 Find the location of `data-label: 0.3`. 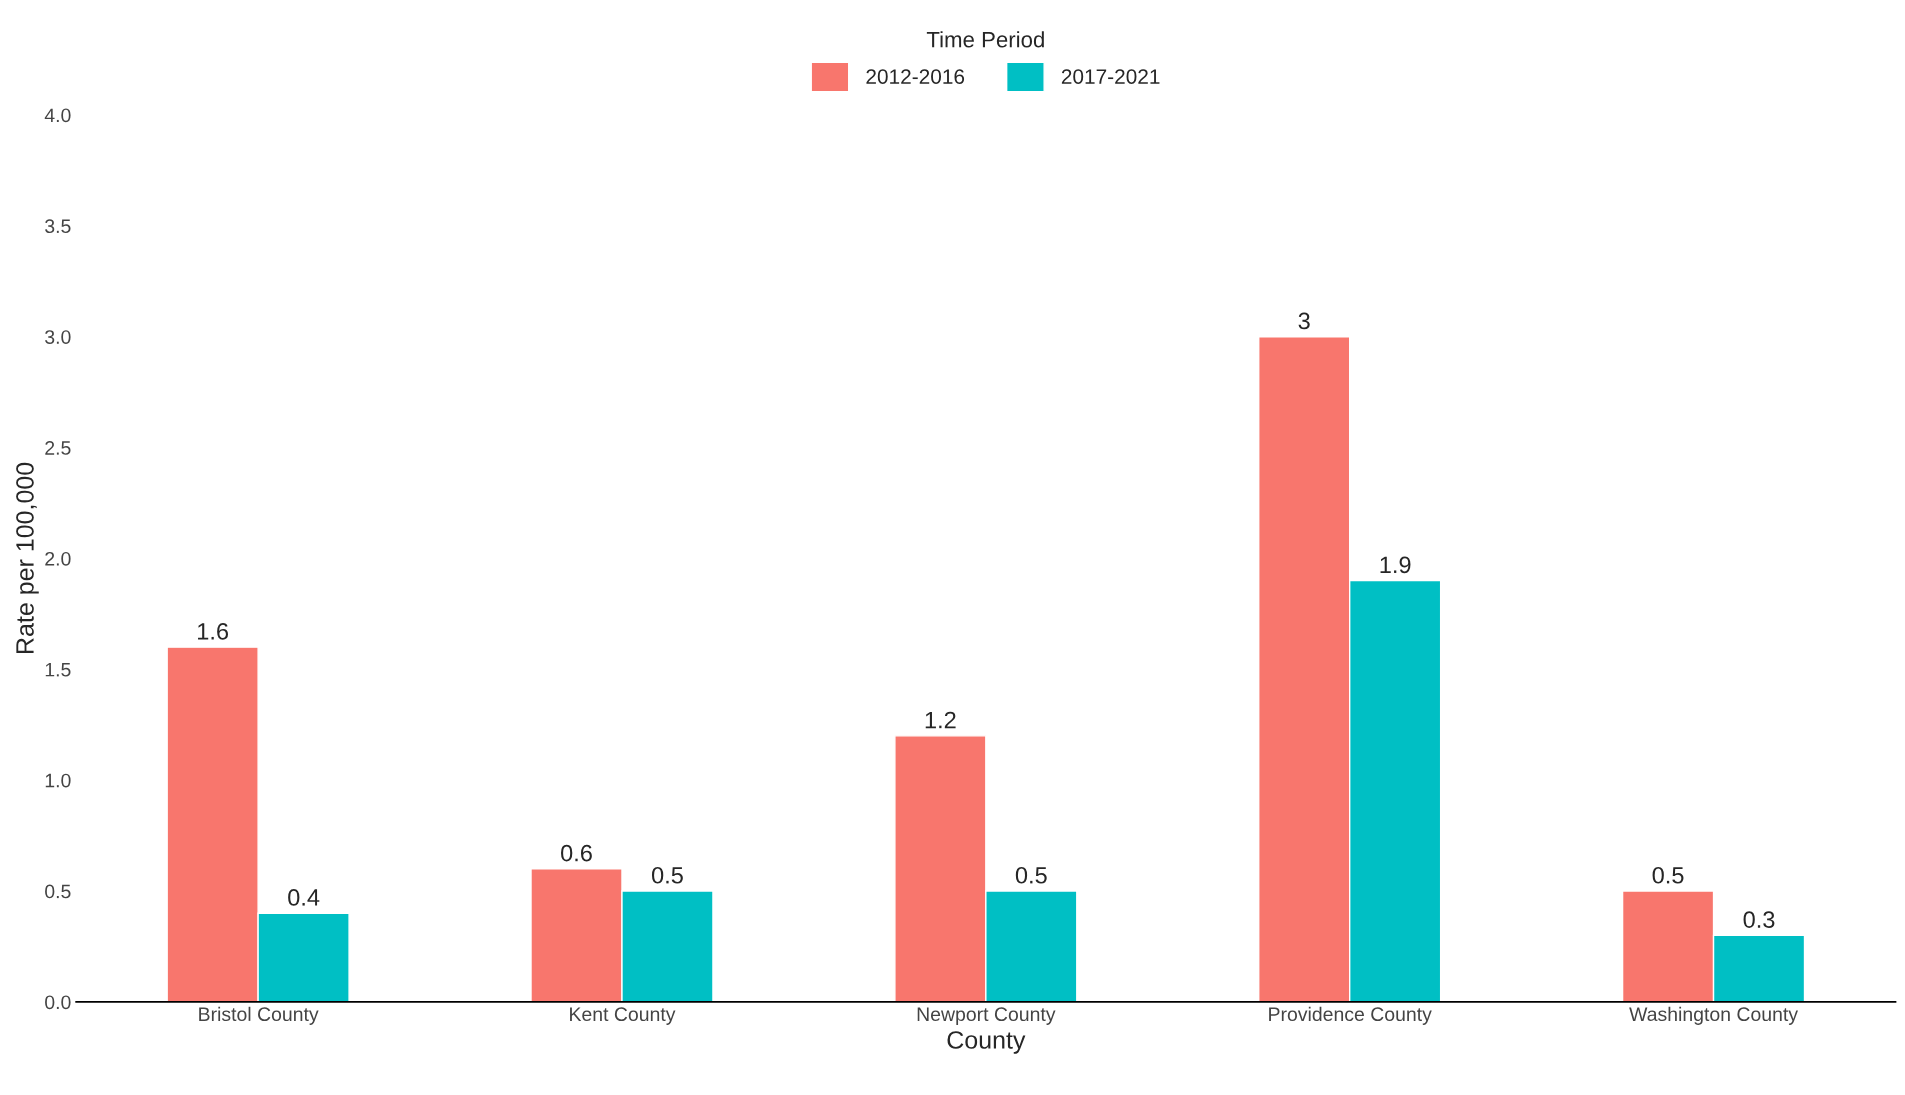

data-label: 0.3 is located at coordinates (1759, 919).